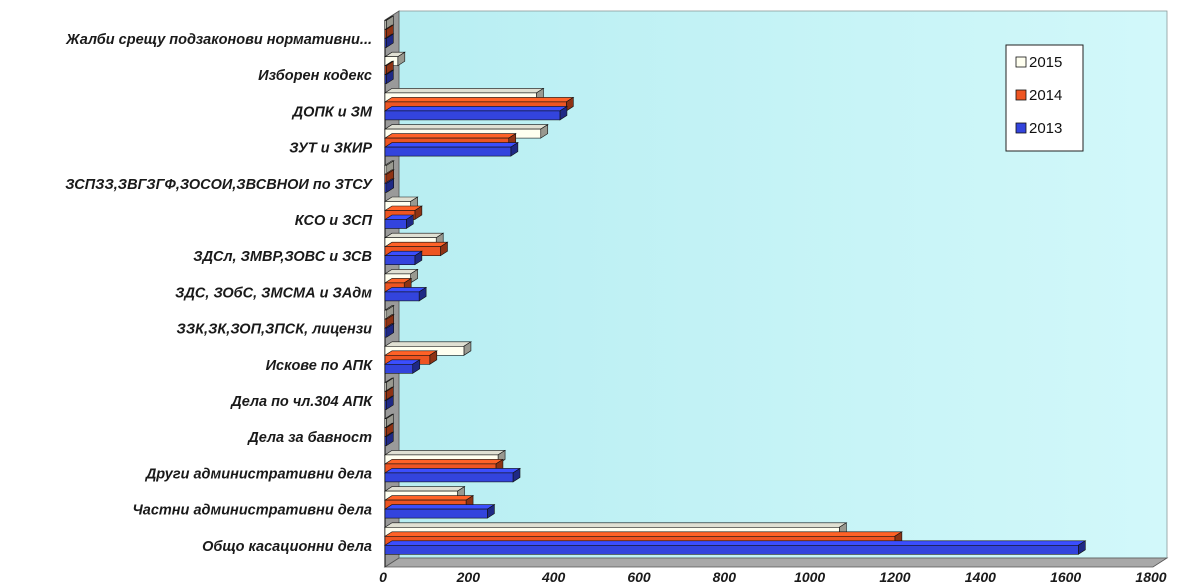 The width and height of the screenshot is (1178, 585). What do you see at coordinates (383, 577) in the screenshot?
I see `x-tick-label: 0` at bounding box center [383, 577].